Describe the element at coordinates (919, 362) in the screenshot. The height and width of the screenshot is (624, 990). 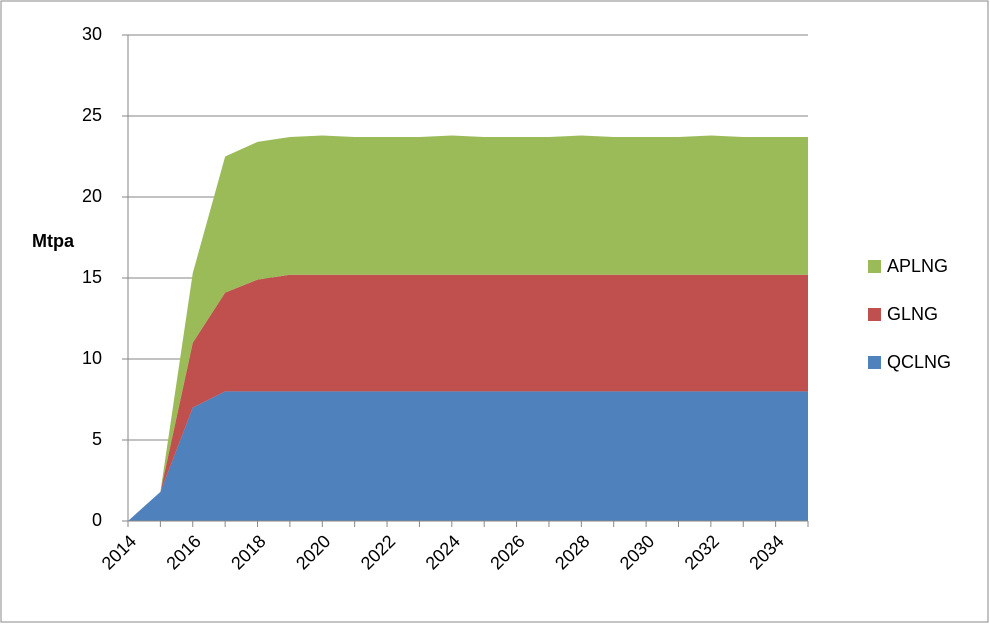
I see `legend-label: QCLNG` at that location.